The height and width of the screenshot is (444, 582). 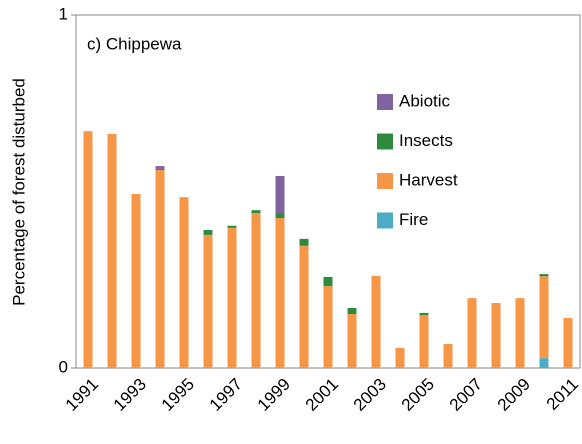 What do you see at coordinates (134, 43) in the screenshot?
I see `chart-title: c) Chippewa` at bounding box center [134, 43].